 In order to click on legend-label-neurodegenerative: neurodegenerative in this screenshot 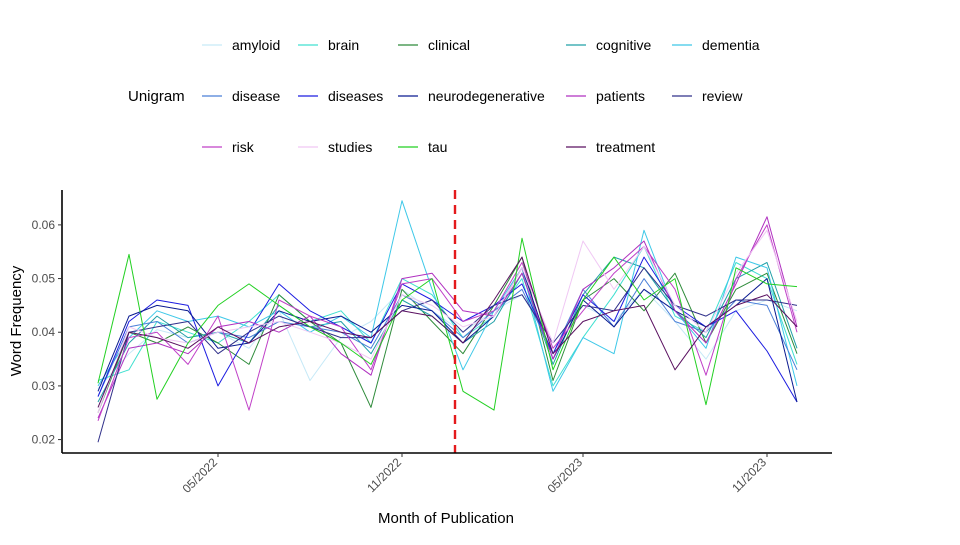, I will do `click(486, 96)`.